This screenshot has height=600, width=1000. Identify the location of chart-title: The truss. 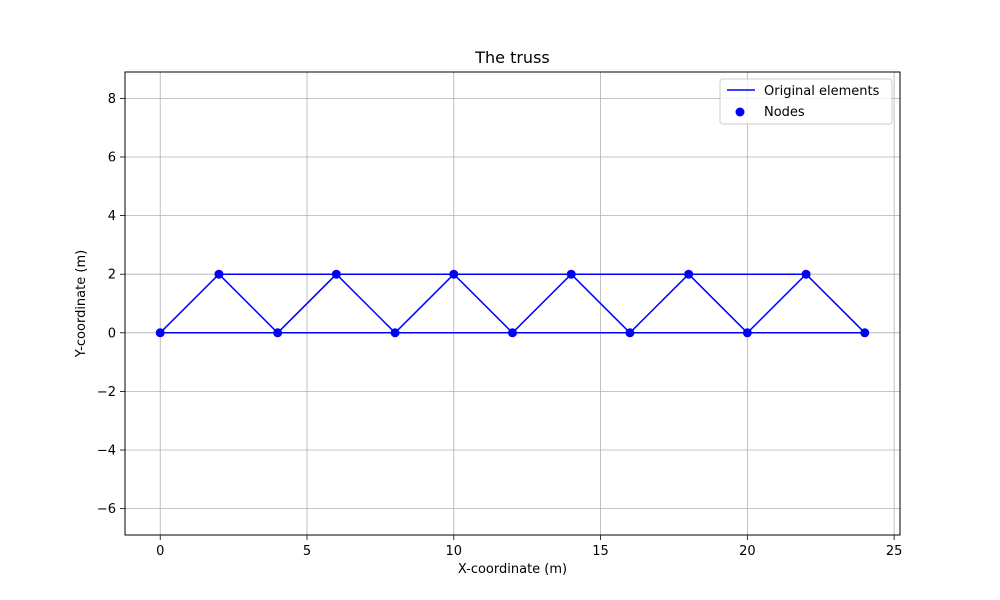
(512, 57).